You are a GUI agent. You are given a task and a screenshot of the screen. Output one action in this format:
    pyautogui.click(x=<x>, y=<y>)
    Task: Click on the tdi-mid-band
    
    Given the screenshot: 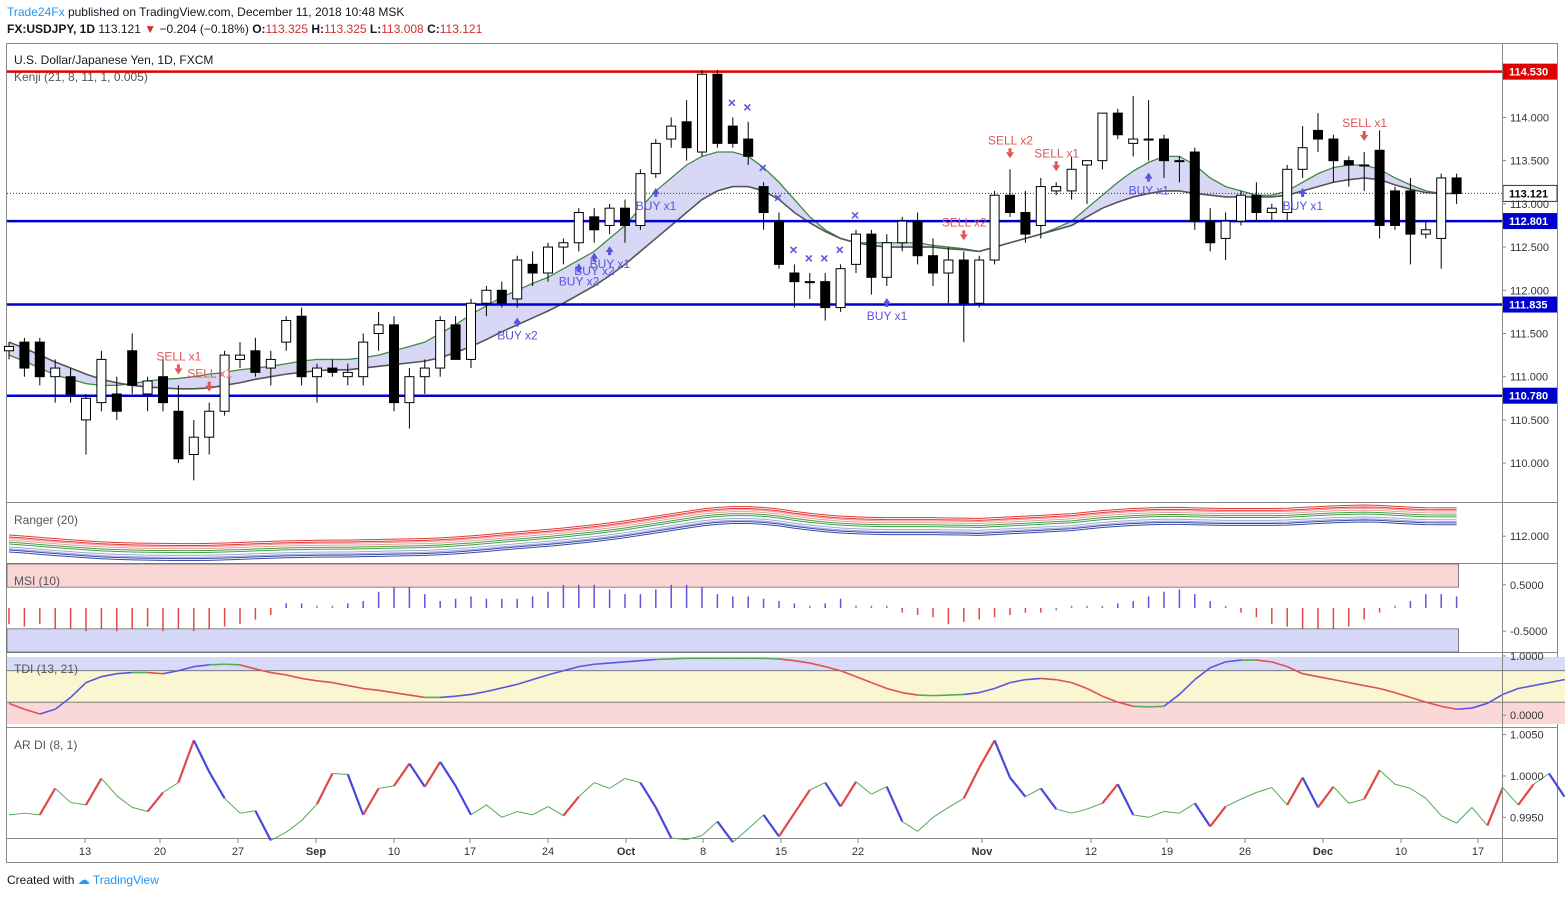 What is the action you would take?
    pyautogui.click(x=786, y=686)
    